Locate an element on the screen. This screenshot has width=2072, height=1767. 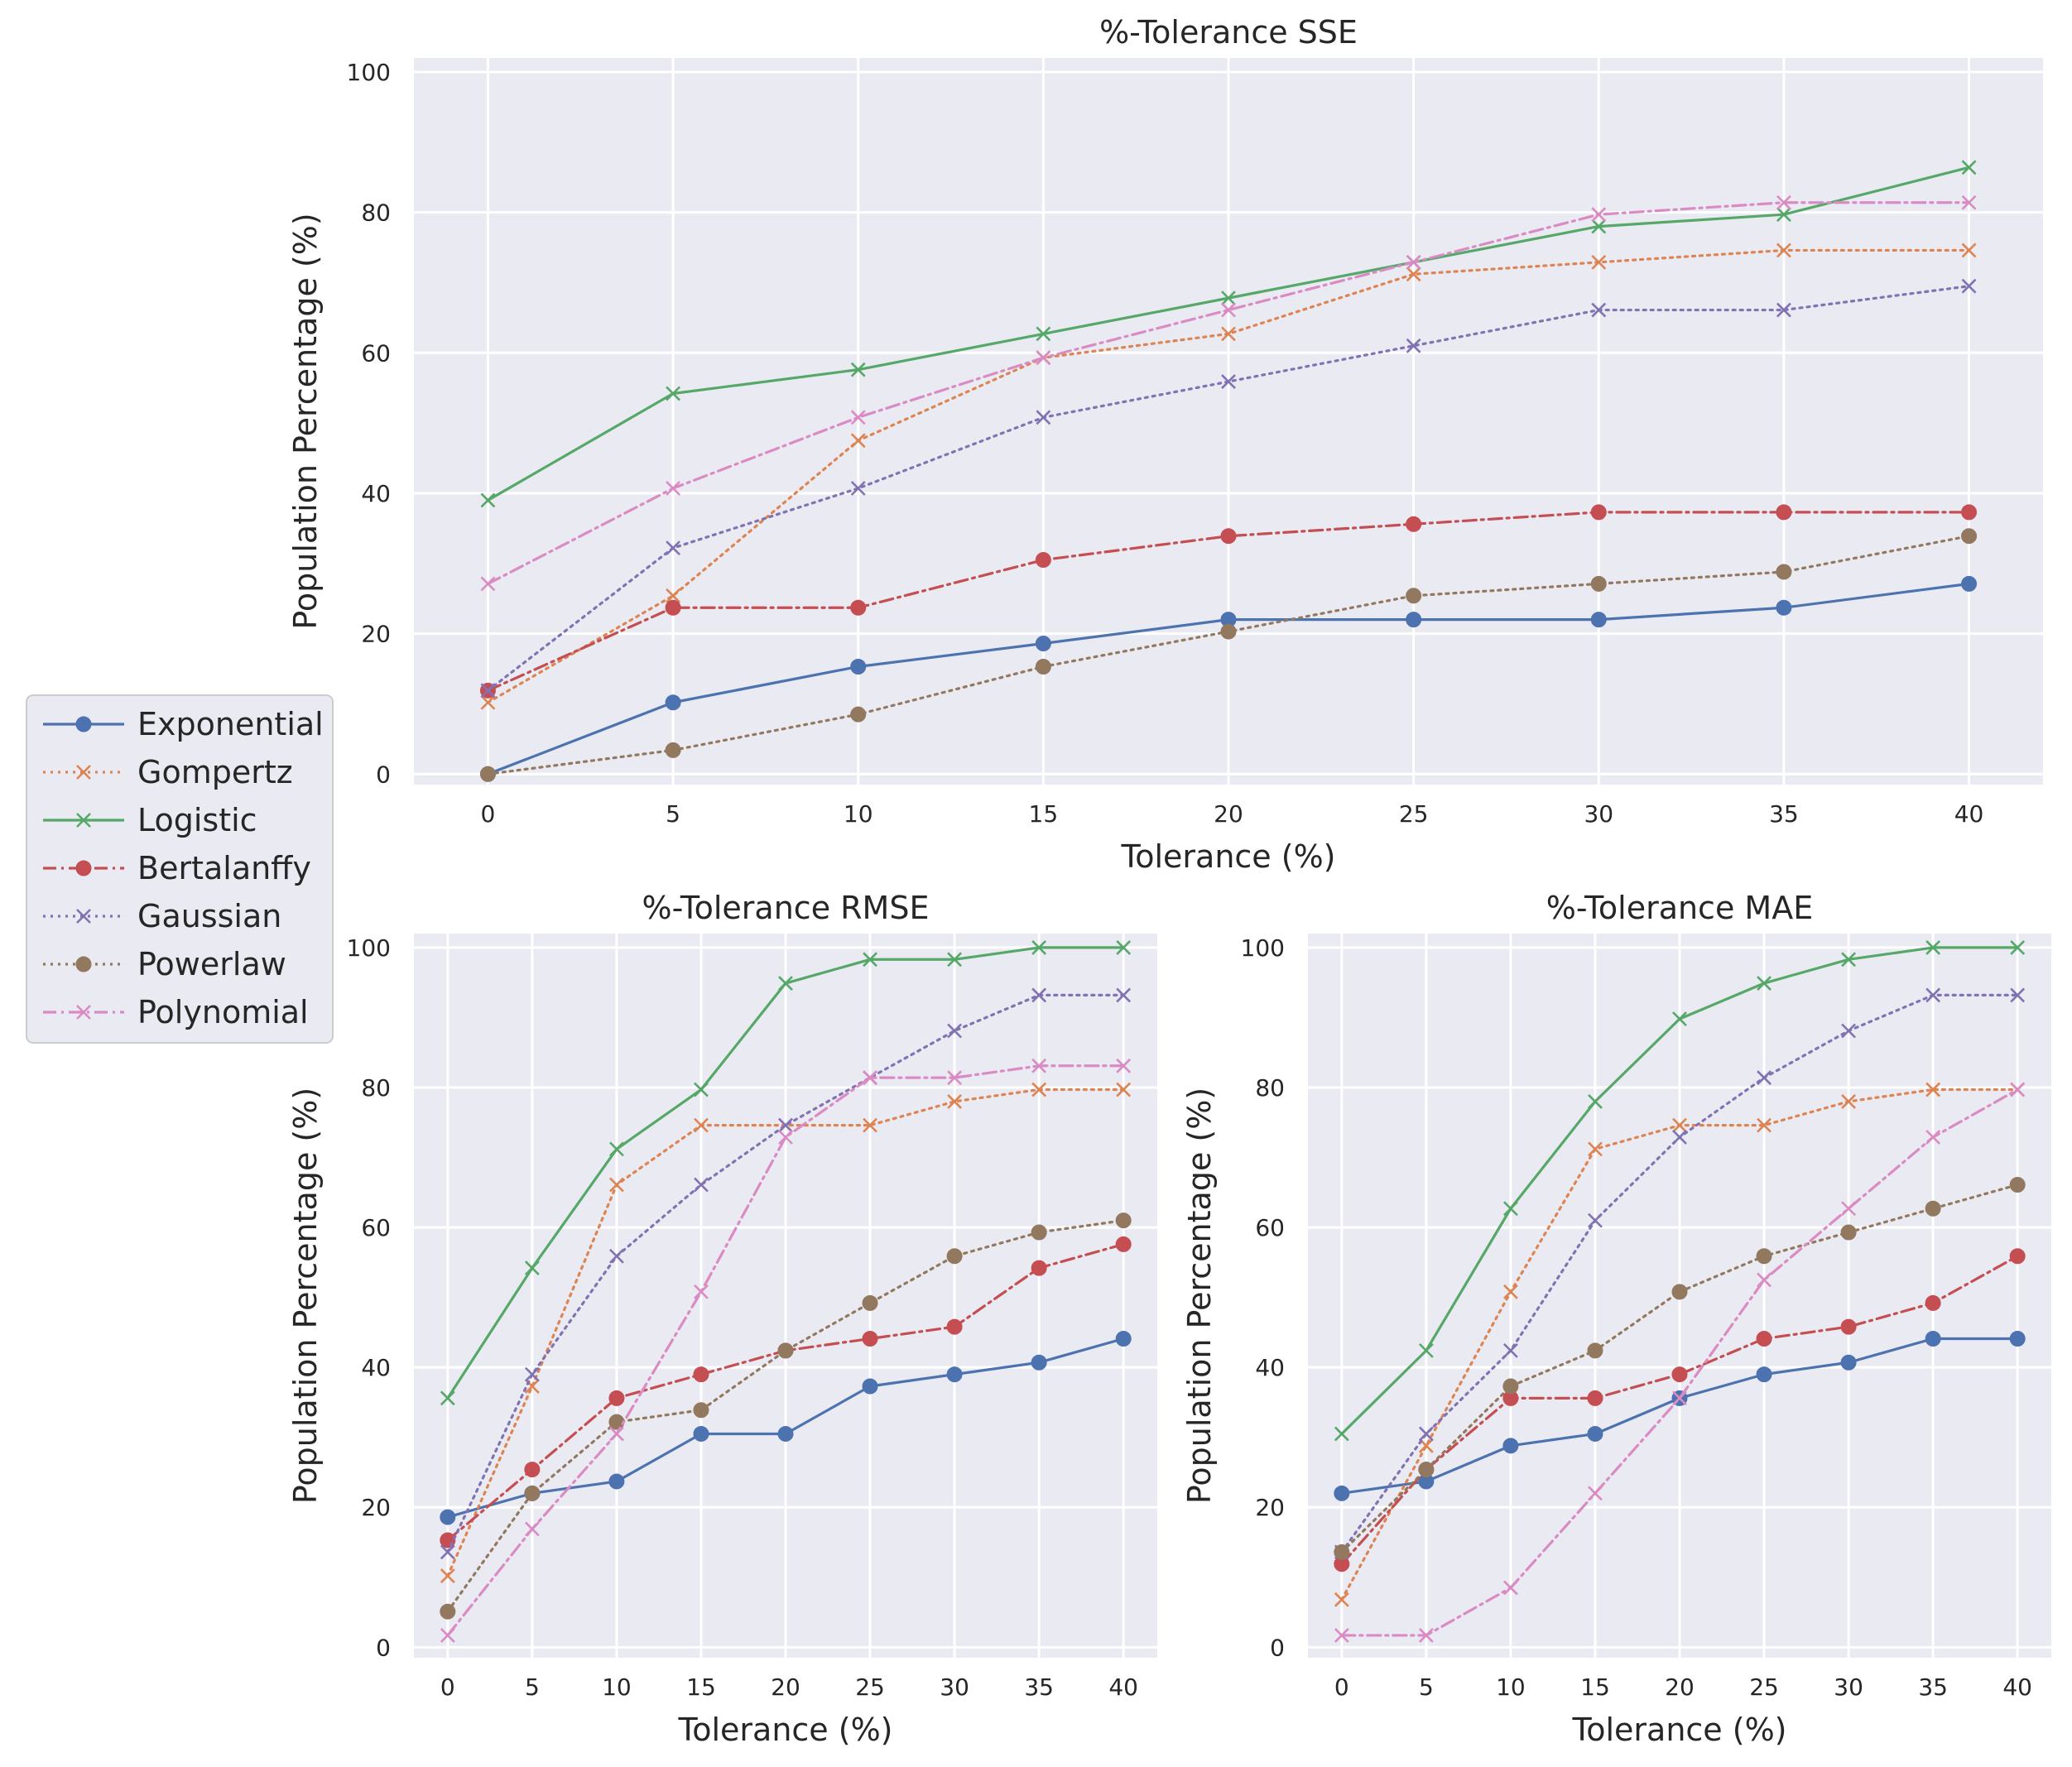
y-tick-label: 80 is located at coordinates (376, 1088).